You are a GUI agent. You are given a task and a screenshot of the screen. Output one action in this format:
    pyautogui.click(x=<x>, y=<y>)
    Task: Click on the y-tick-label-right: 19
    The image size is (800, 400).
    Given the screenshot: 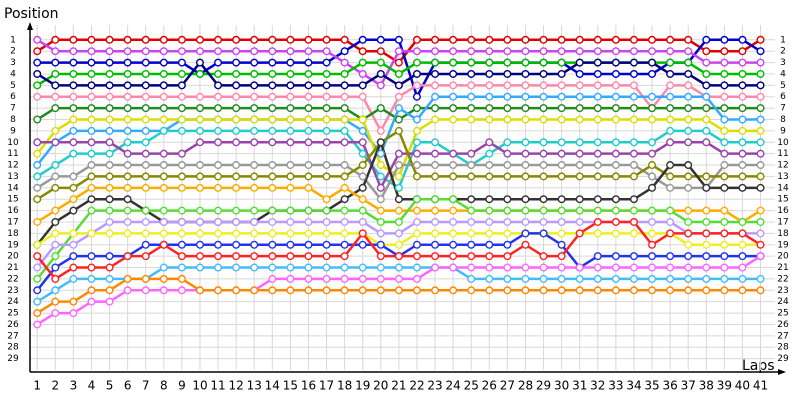 What is the action you would take?
    pyautogui.click(x=783, y=245)
    